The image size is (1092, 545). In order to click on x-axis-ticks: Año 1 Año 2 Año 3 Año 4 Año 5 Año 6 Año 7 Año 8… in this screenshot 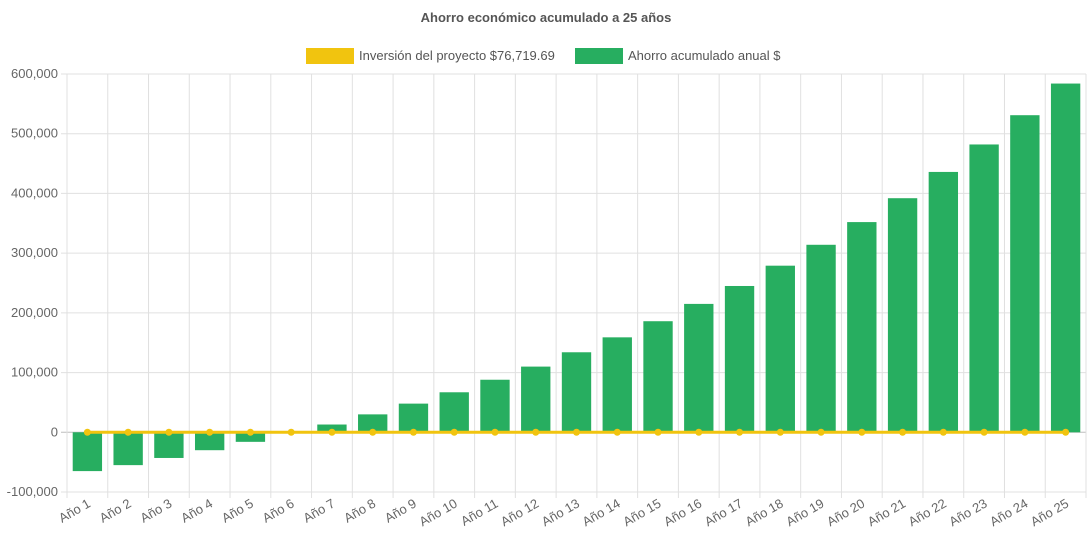, I will do `click(563, 513)`.